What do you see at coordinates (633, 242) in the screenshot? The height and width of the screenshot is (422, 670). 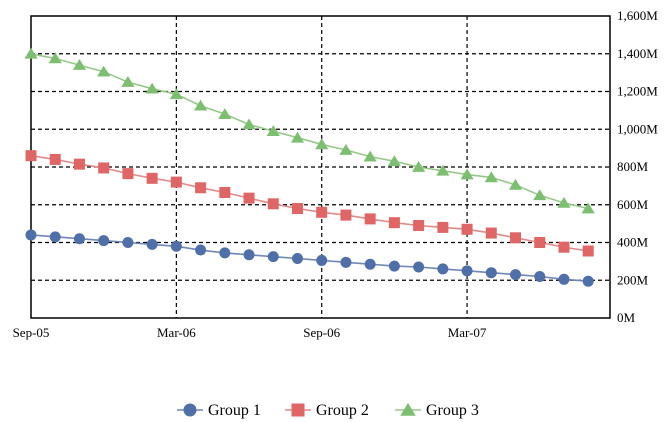 I see `y-tick-label: 400M` at bounding box center [633, 242].